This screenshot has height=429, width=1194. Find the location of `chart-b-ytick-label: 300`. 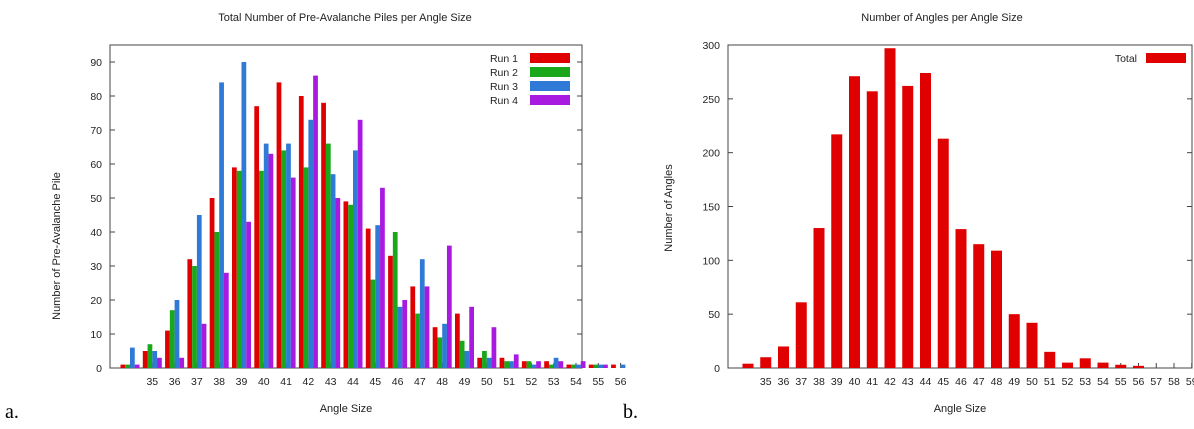

chart-b-ytick-label: 300 is located at coordinates (711, 46).